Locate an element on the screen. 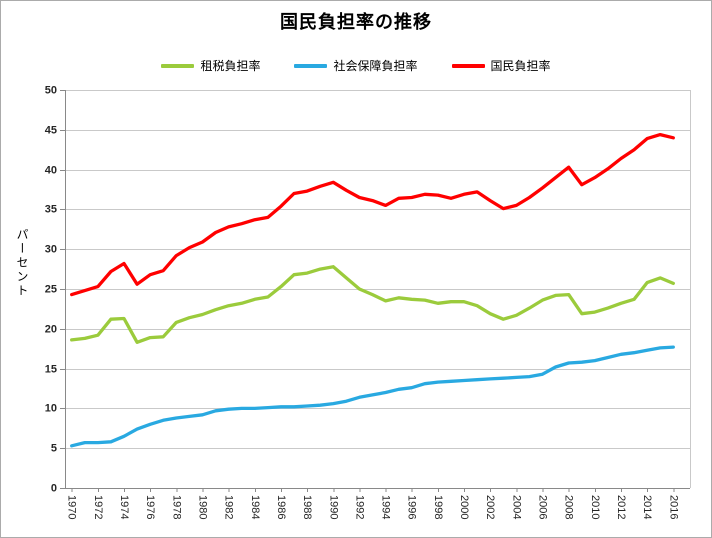 This screenshot has height=538, width=712. y-axis-tick-label: 50 is located at coordinates (51, 91).